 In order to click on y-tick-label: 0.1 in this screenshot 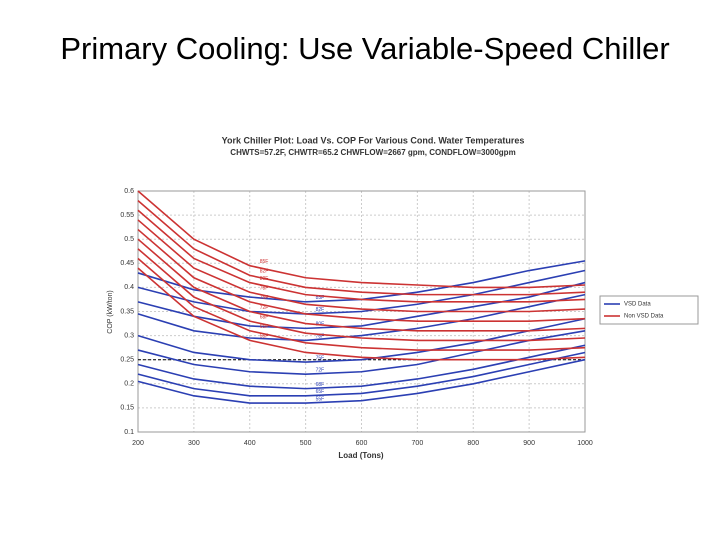, I will do `click(129, 432)`.